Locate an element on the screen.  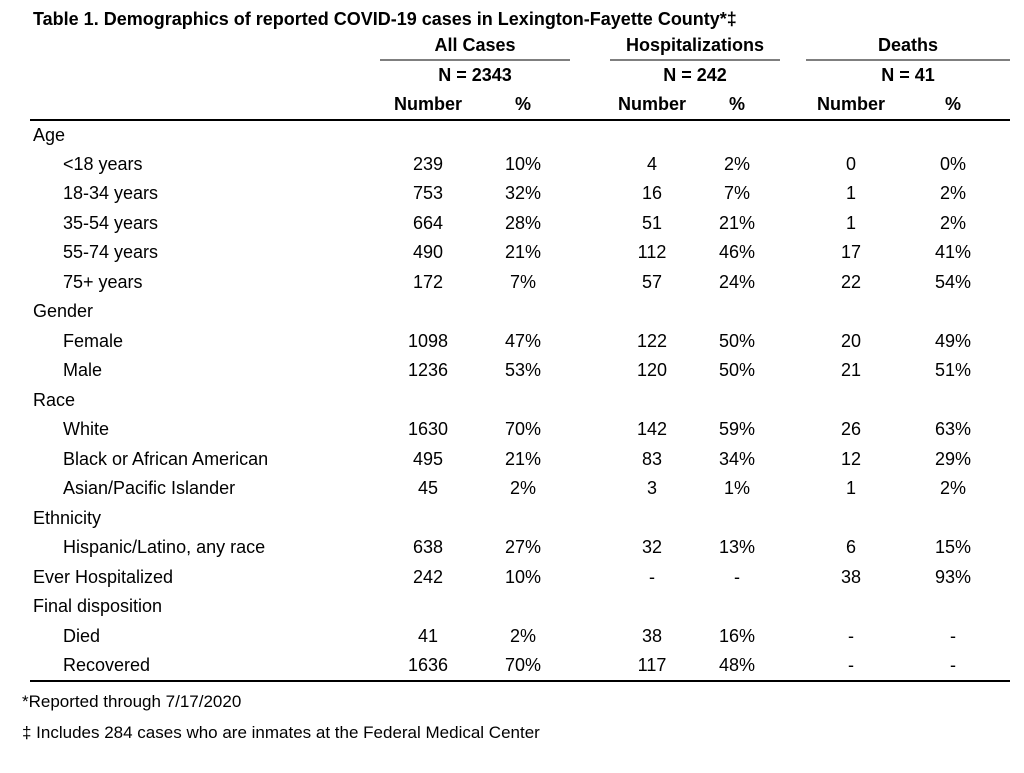
cell-value: 27% is located at coordinates (523, 547).